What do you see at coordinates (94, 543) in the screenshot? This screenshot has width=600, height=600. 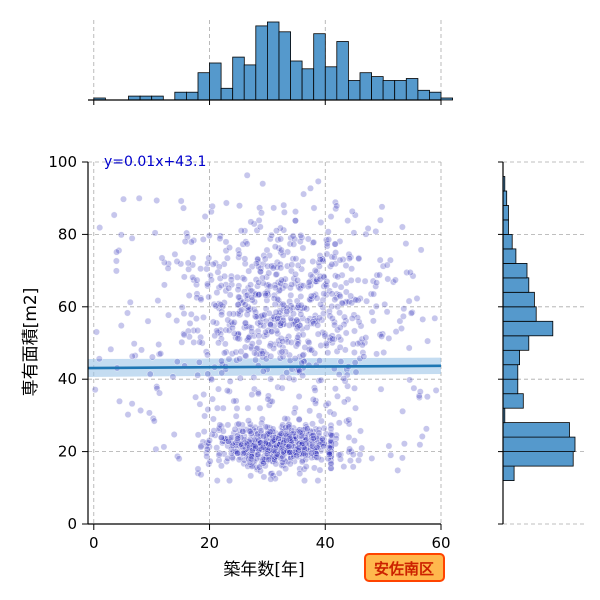 I see `x-tick-label: 0` at bounding box center [94, 543].